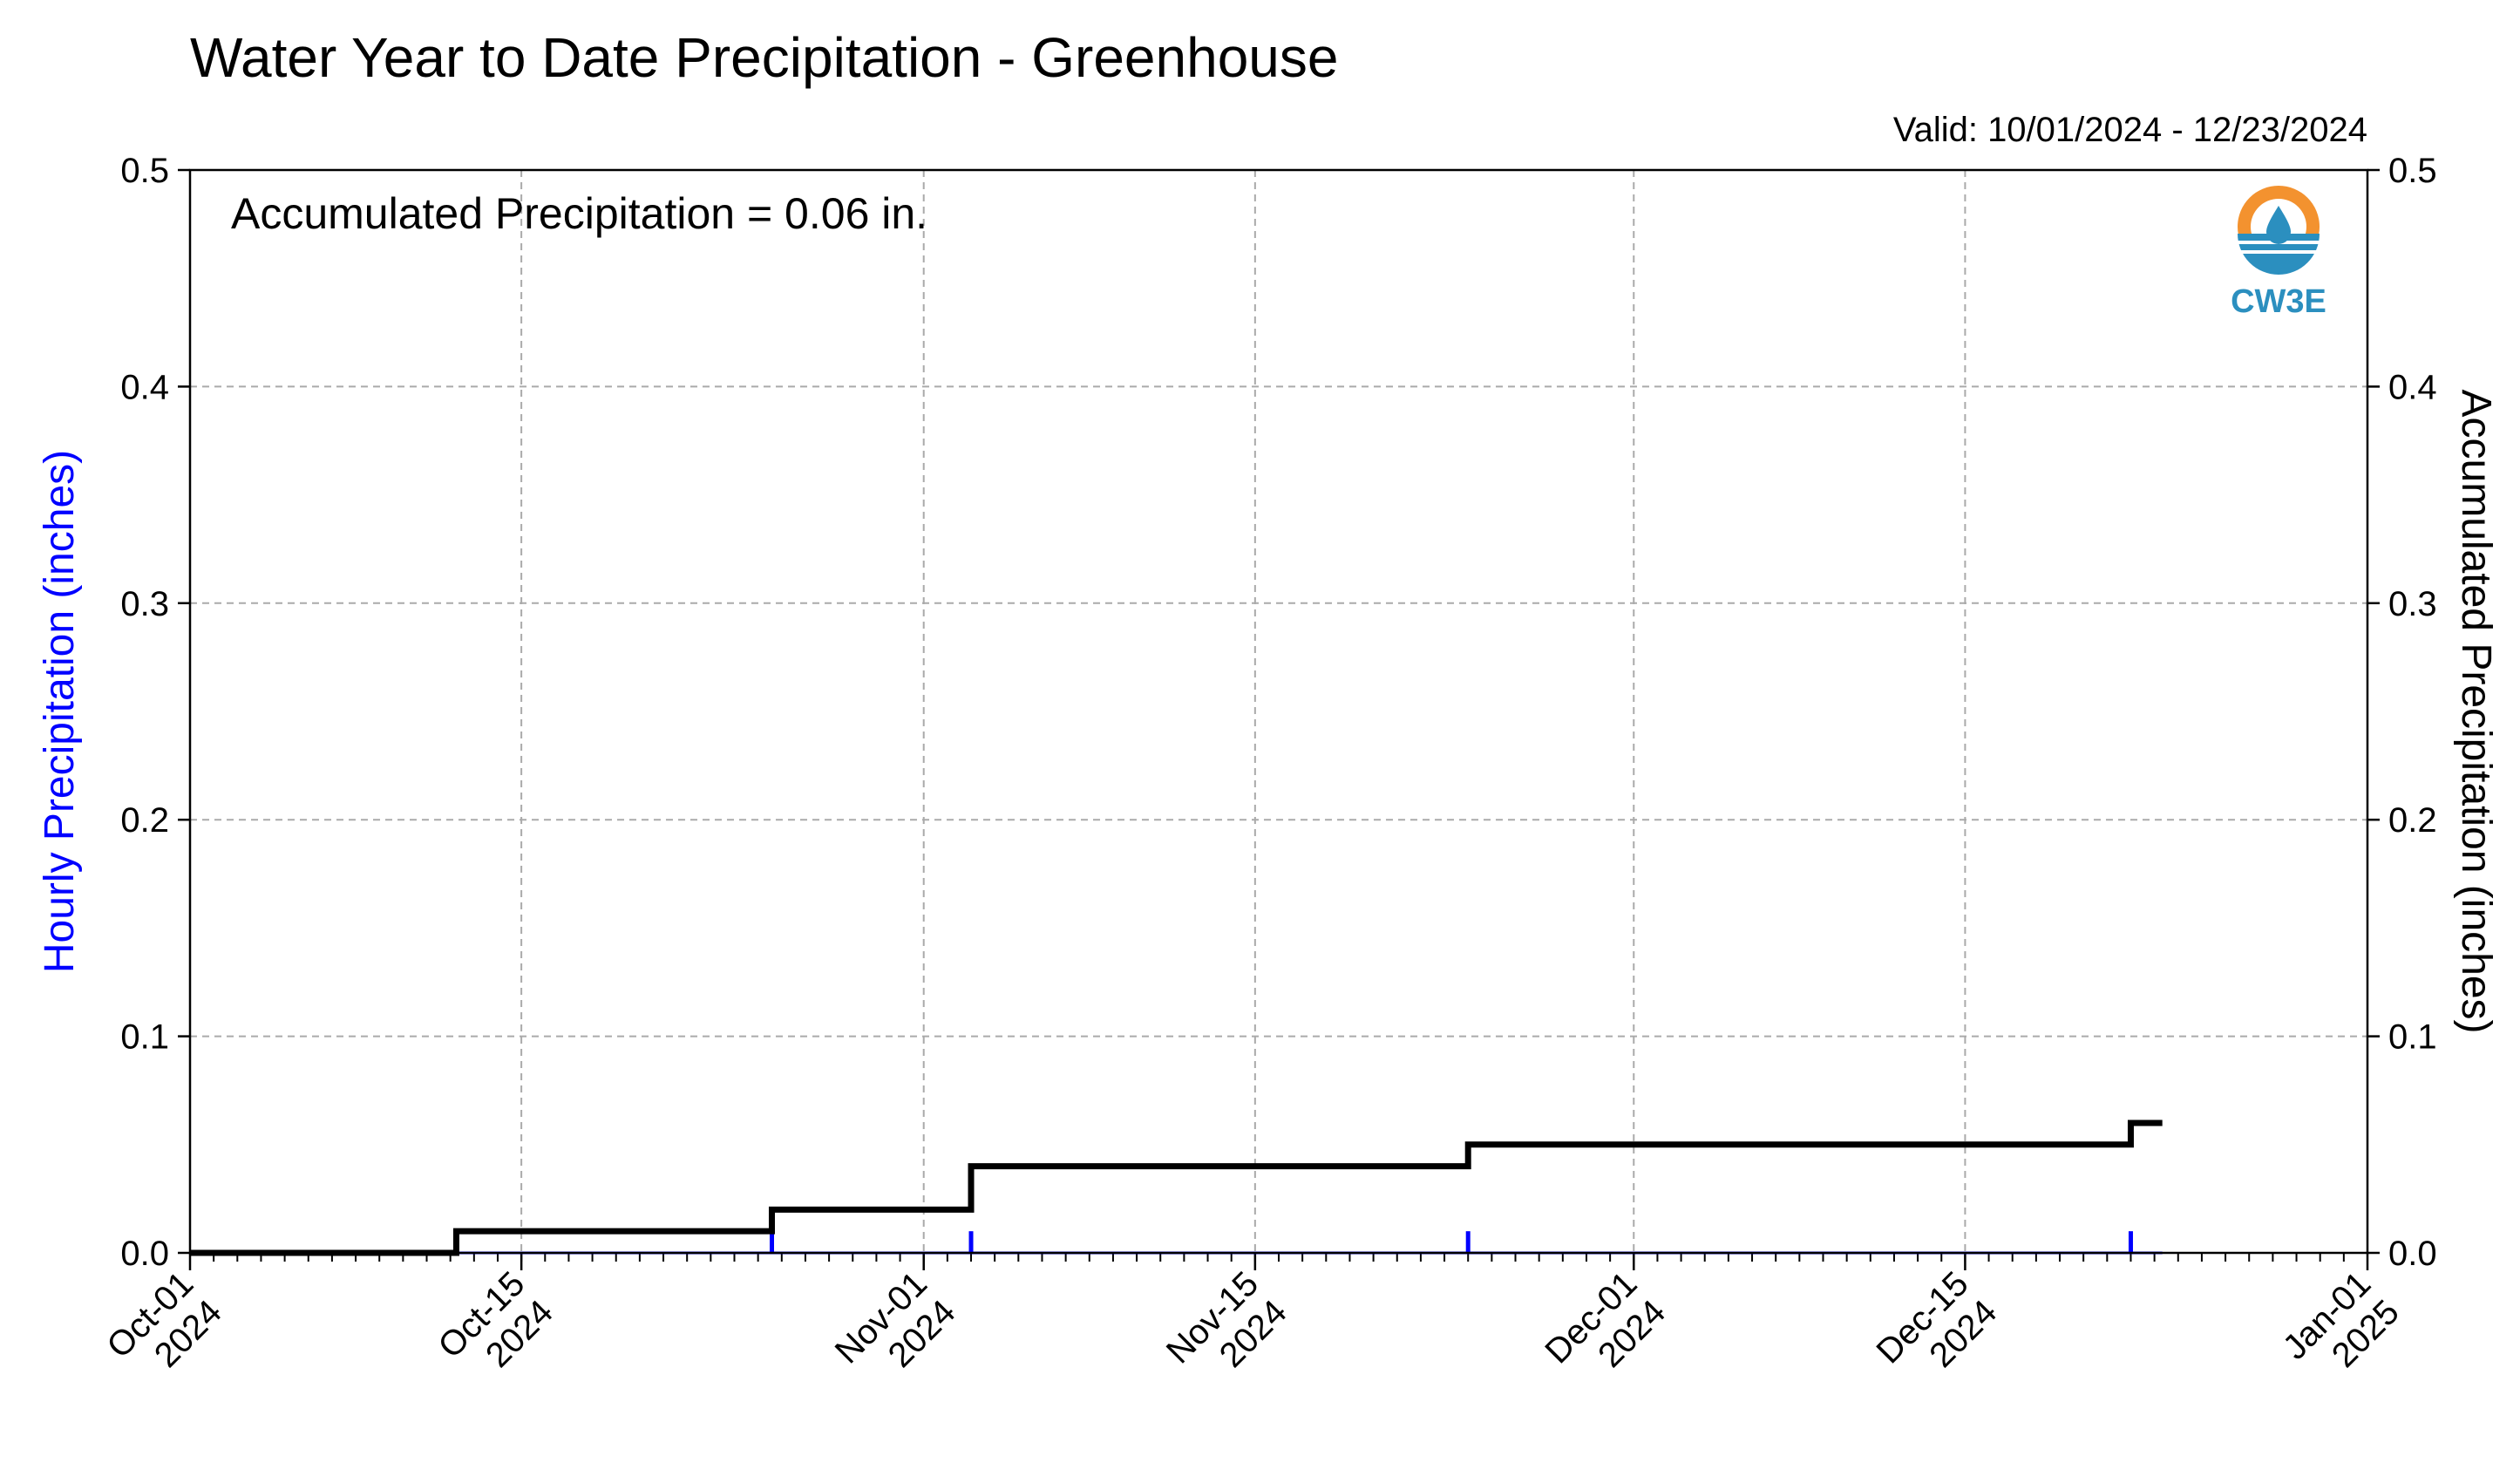  Describe the element at coordinates (144, 1254) in the screenshot. I see `y-tick-label-left: 0.0` at that location.